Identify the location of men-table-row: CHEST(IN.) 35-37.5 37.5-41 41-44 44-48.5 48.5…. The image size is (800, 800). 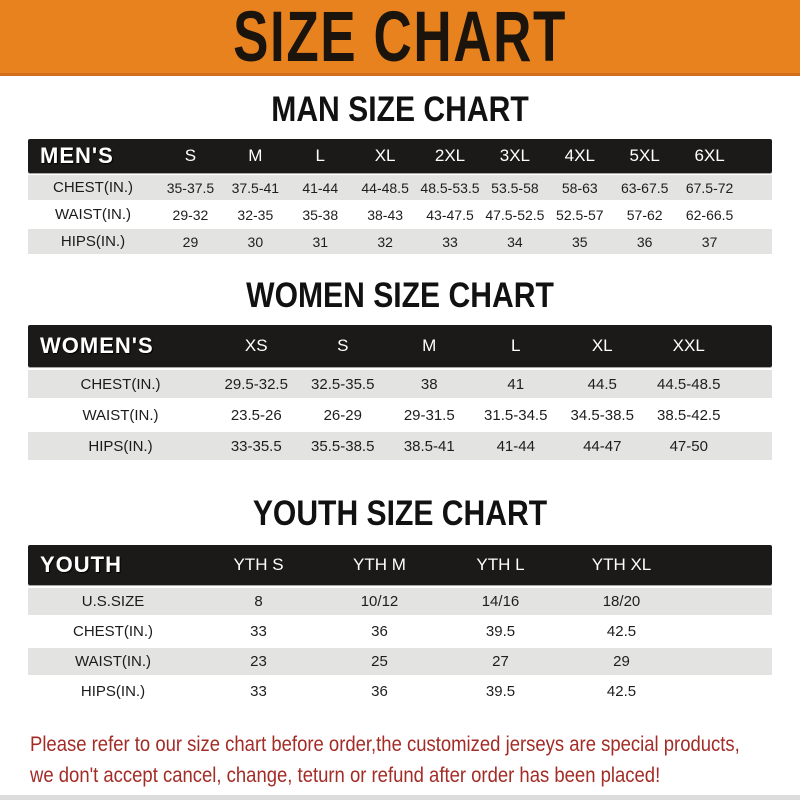
(400, 187).